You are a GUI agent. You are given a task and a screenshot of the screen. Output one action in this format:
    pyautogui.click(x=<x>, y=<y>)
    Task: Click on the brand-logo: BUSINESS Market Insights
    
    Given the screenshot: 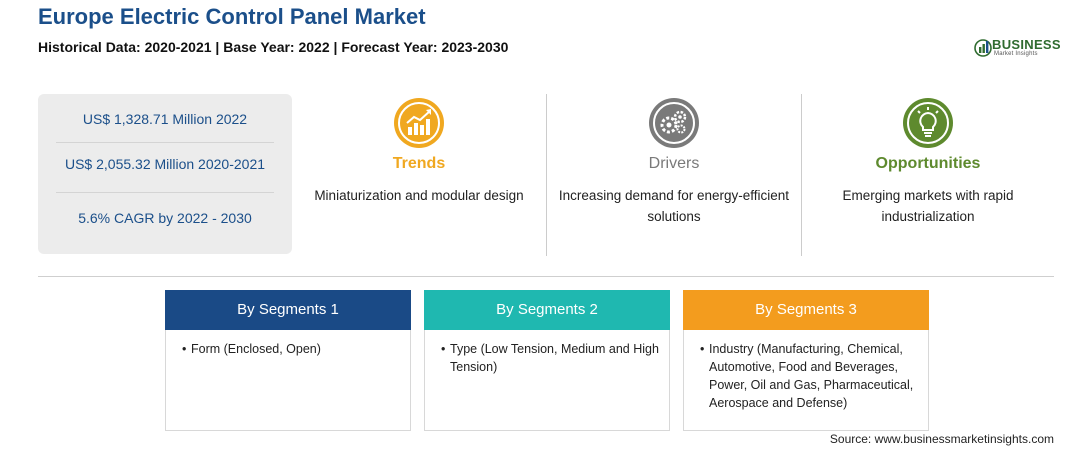 What is the action you would take?
    pyautogui.click(x=1019, y=48)
    